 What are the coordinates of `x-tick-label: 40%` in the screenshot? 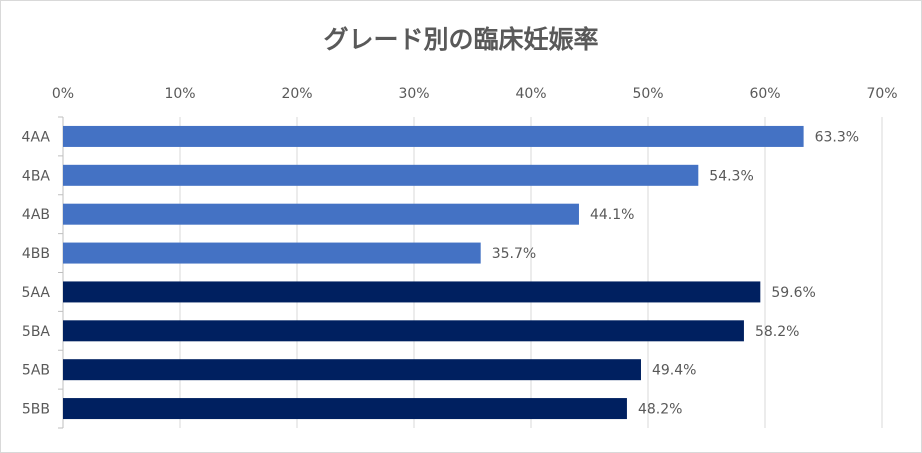 It's located at (530, 94).